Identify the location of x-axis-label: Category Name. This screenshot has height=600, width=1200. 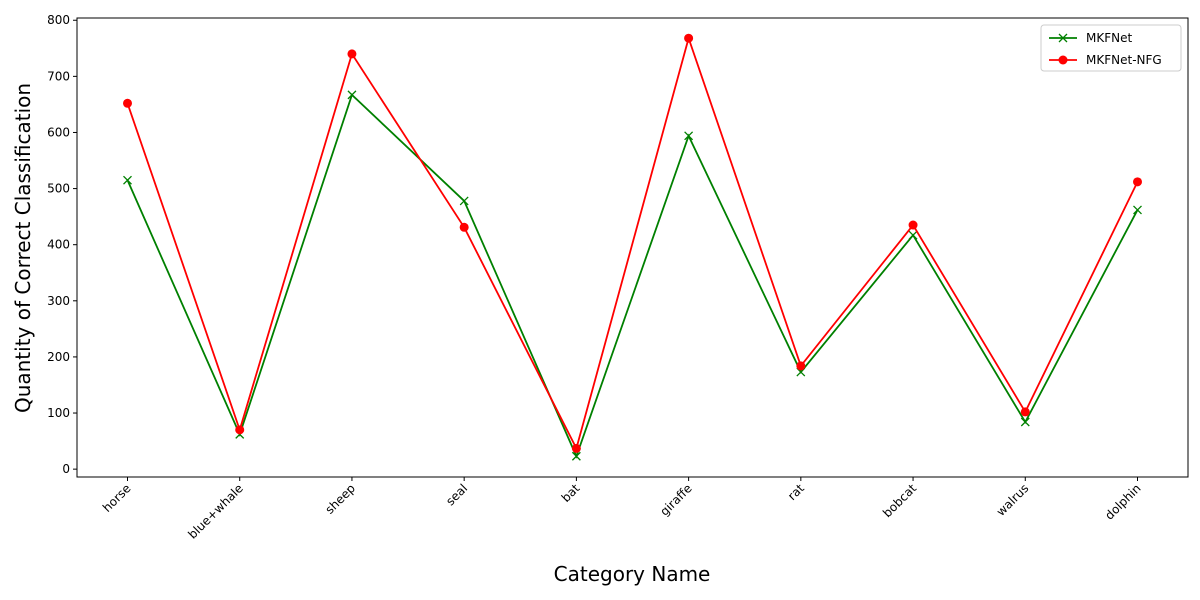
(632, 574).